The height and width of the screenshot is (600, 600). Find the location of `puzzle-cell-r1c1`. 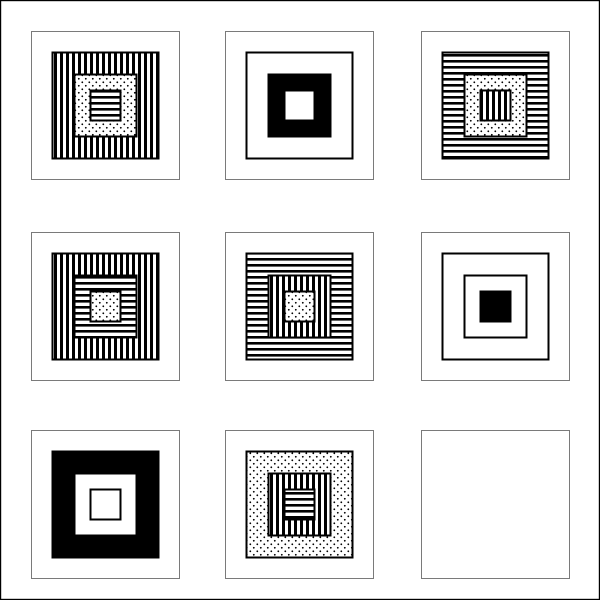

puzzle-cell-r1c1 is located at coordinates (105, 105).